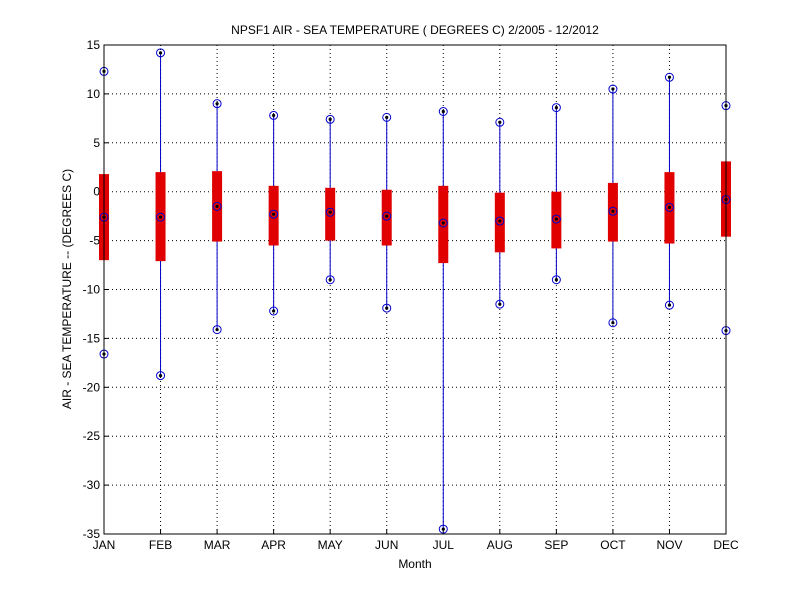  What do you see at coordinates (92, 290) in the screenshot?
I see `y-tick-label: -10` at bounding box center [92, 290].